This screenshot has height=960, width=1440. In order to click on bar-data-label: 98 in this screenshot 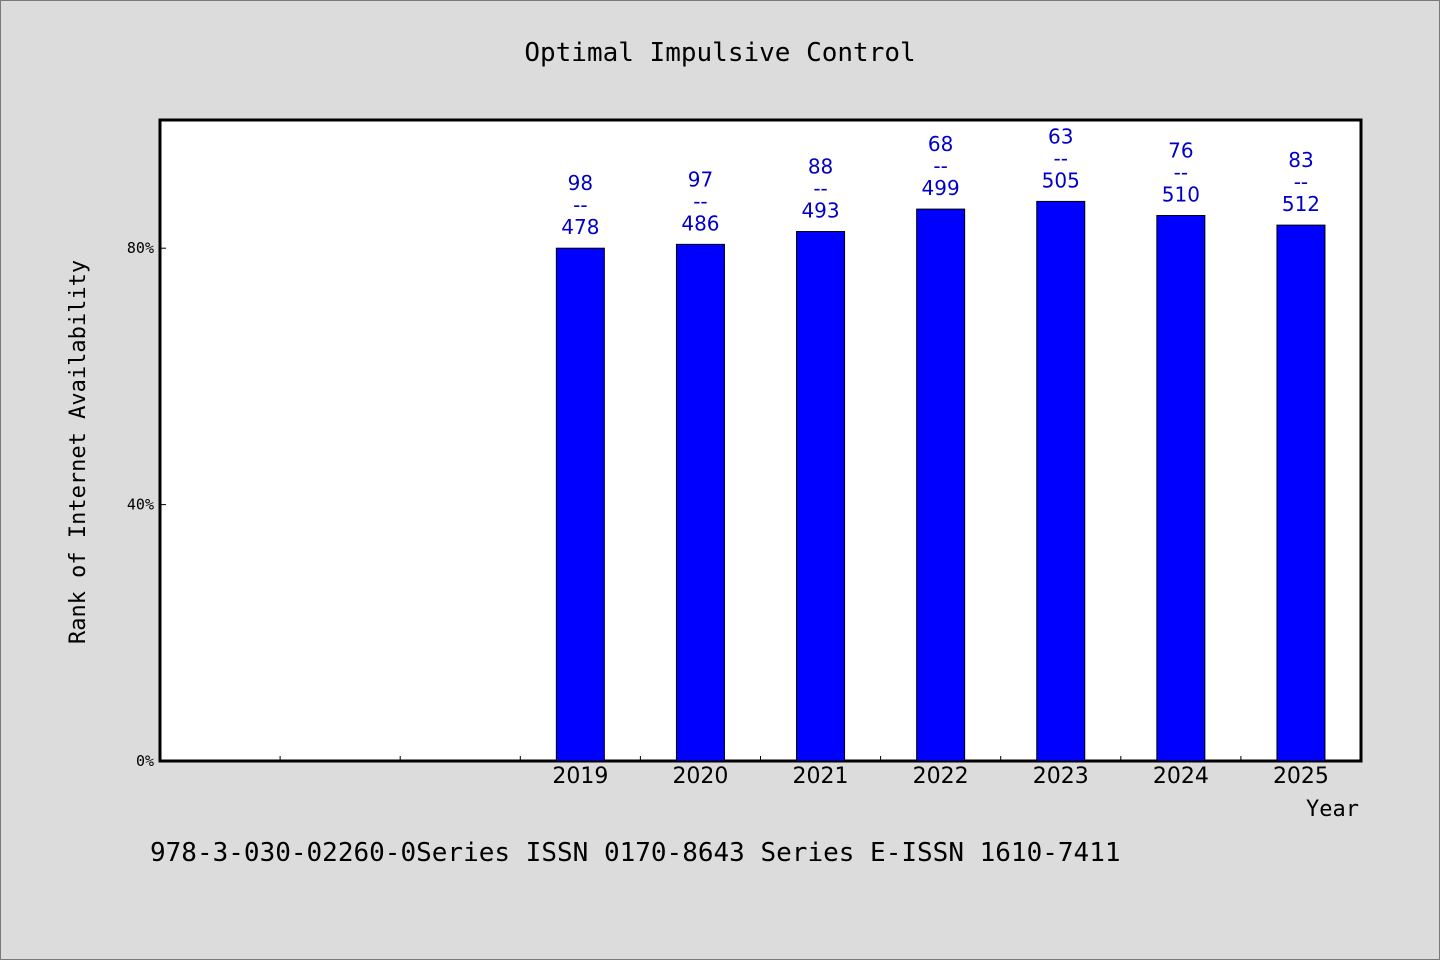, I will do `click(580, 183)`.